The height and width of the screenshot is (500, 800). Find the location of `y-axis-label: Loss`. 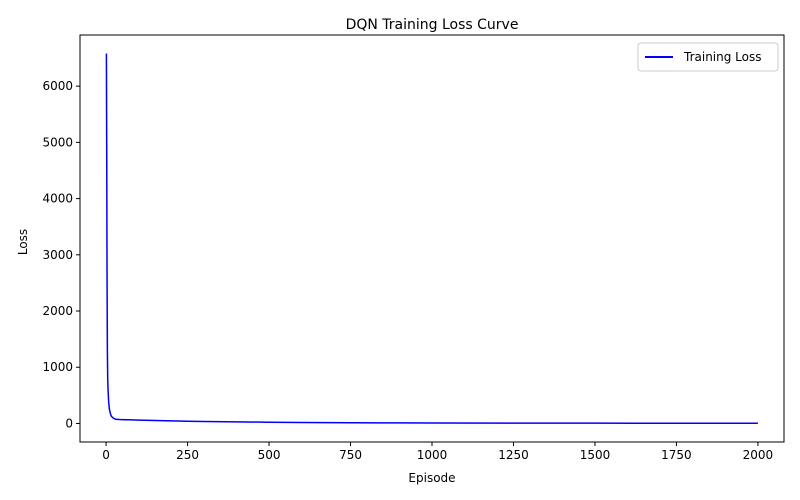

y-axis-label: Loss is located at coordinates (23, 242).